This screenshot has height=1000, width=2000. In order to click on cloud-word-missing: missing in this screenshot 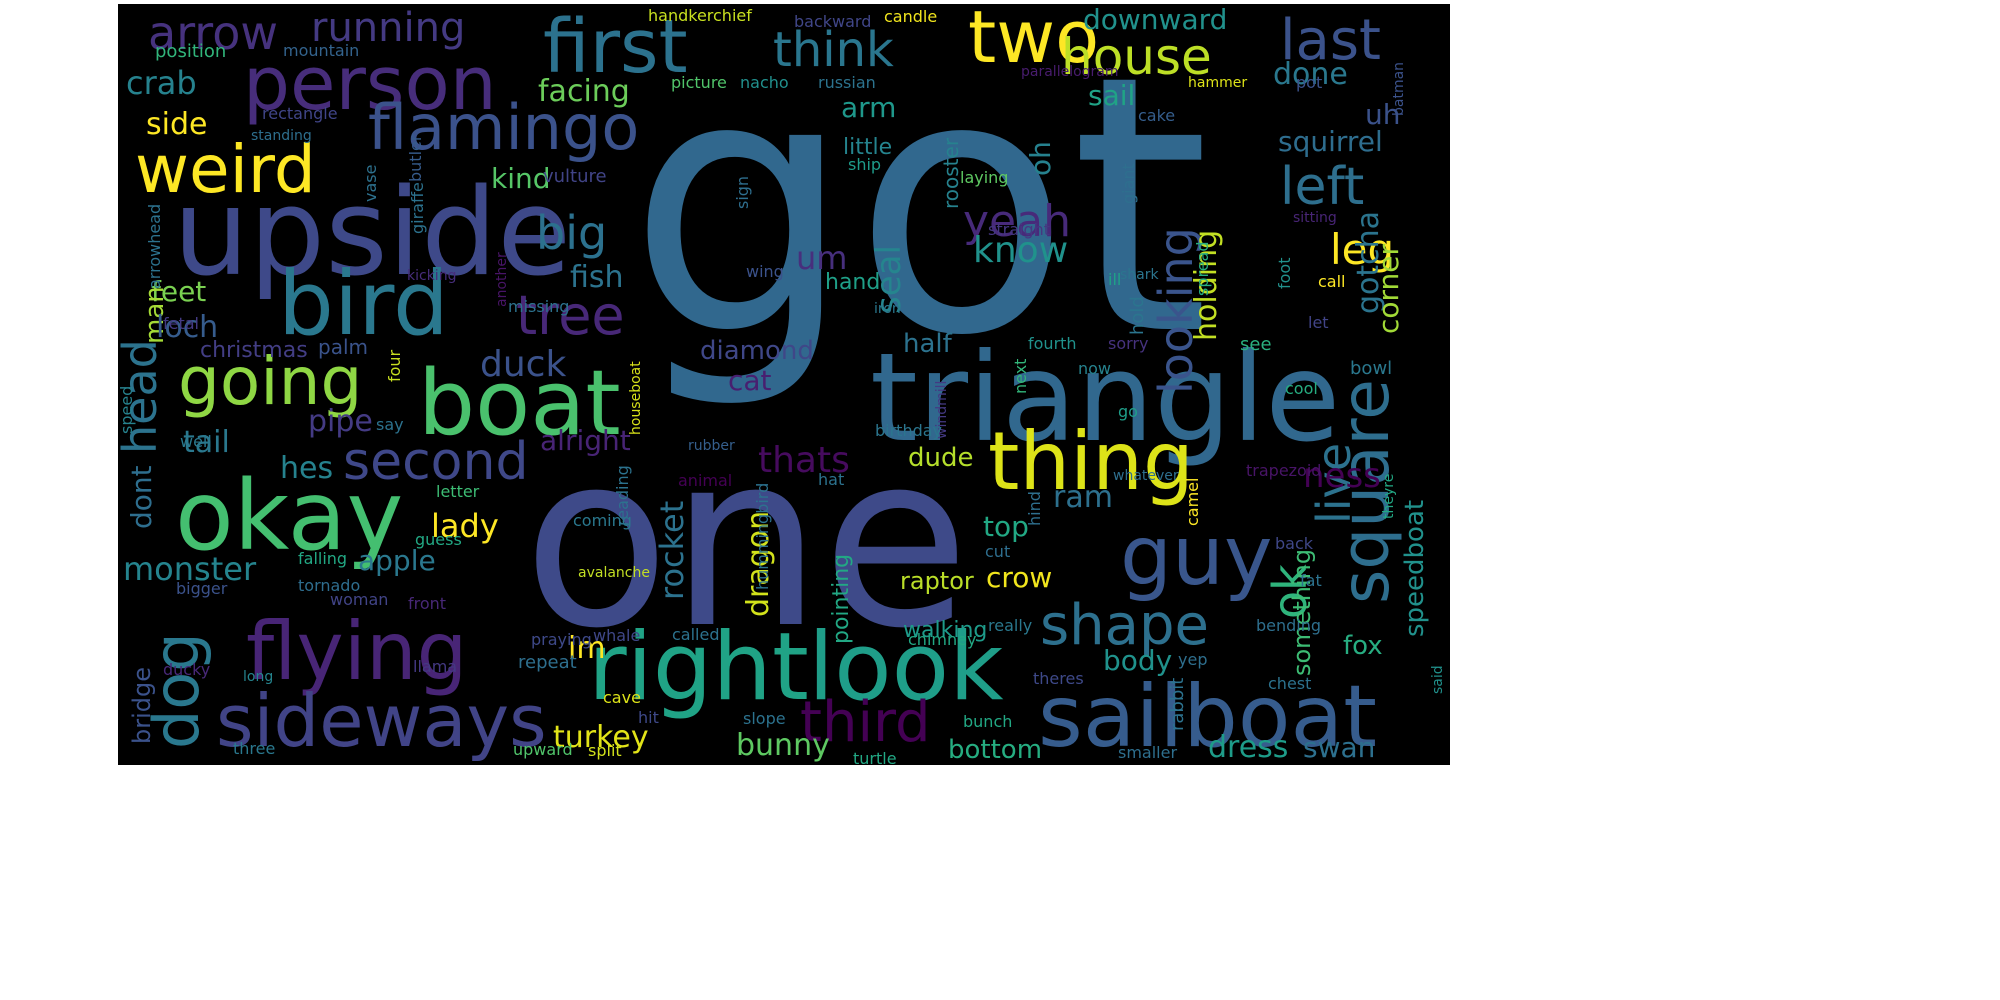, I will do `click(538, 306)`.